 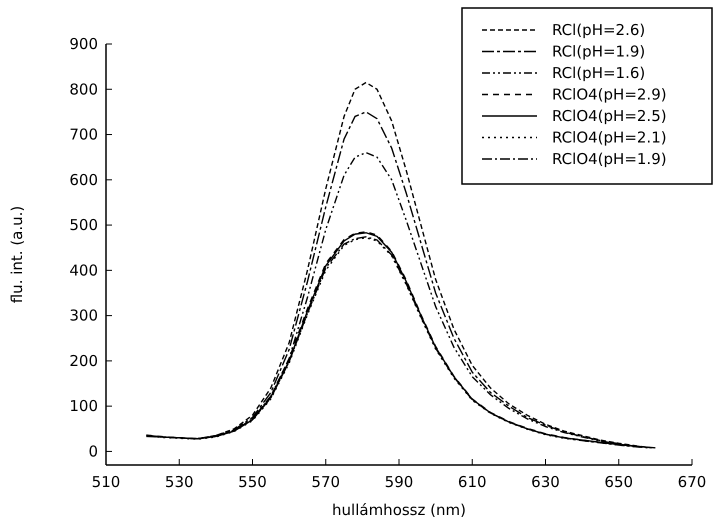 I want to click on legend-label: RCl(pH=2.6), so click(x=599, y=30).